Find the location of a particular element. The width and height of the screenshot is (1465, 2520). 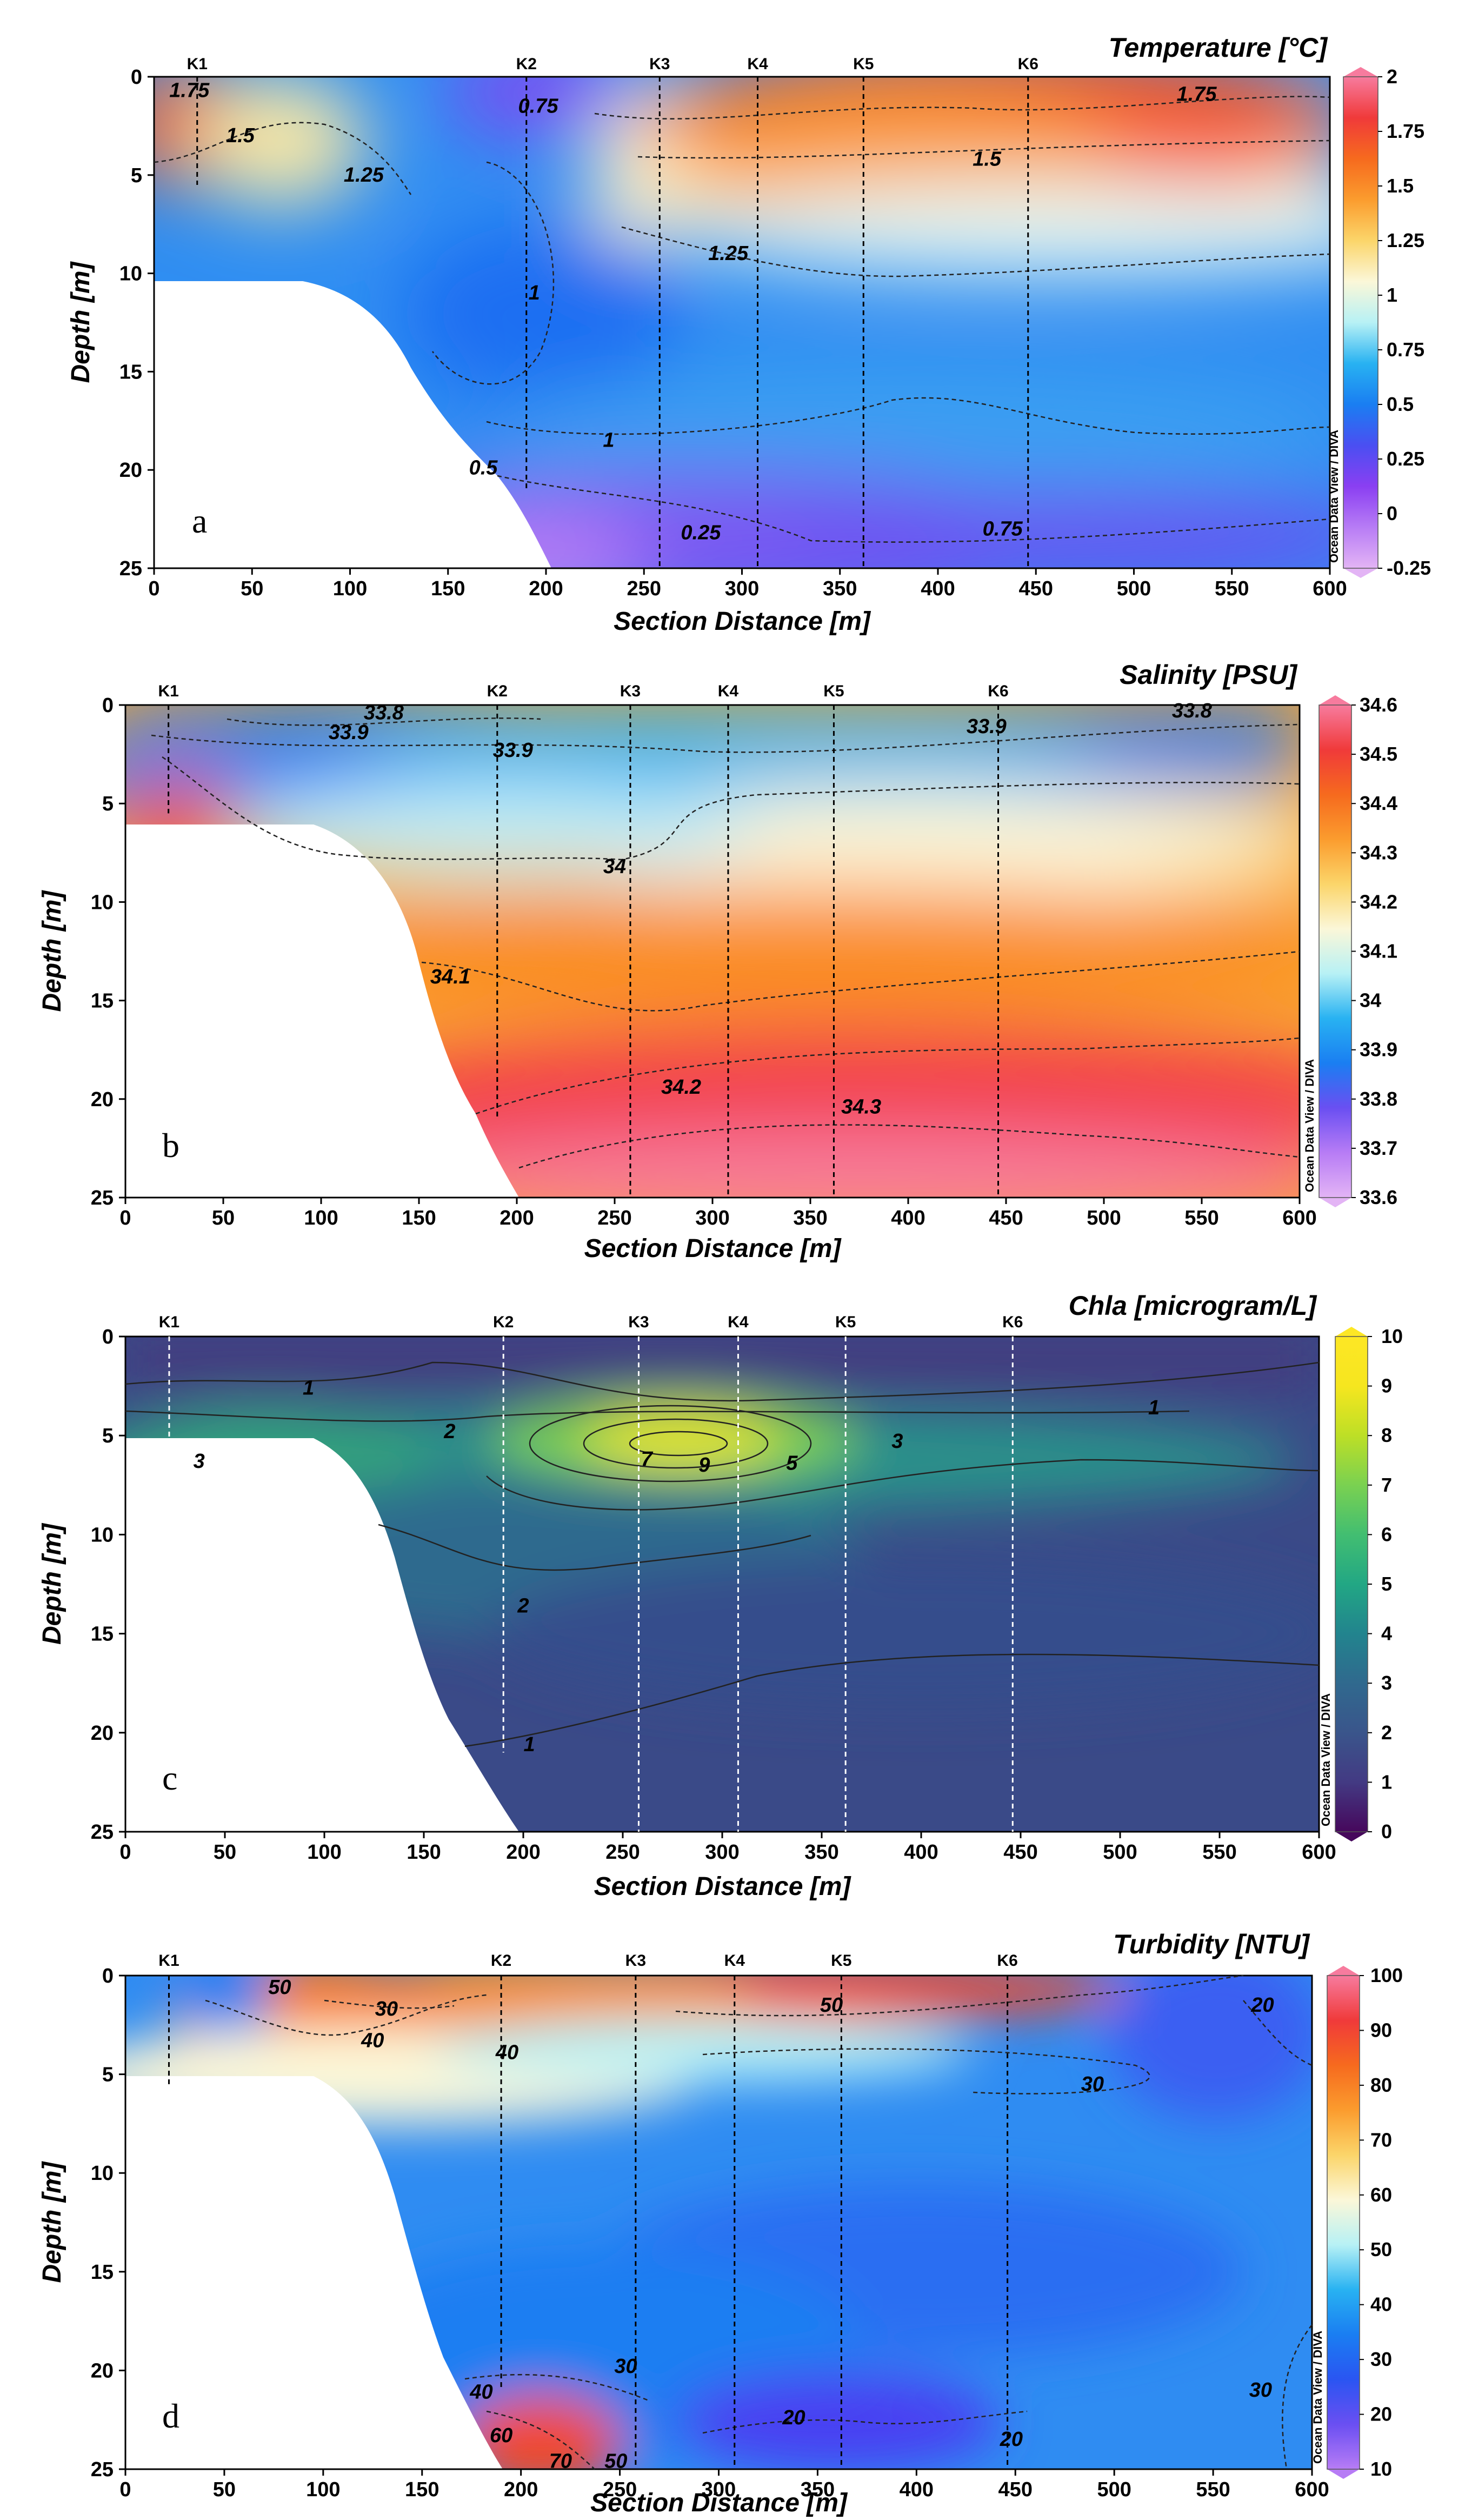

colorbar-tick-label: 5 is located at coordinates (1386, 1584).